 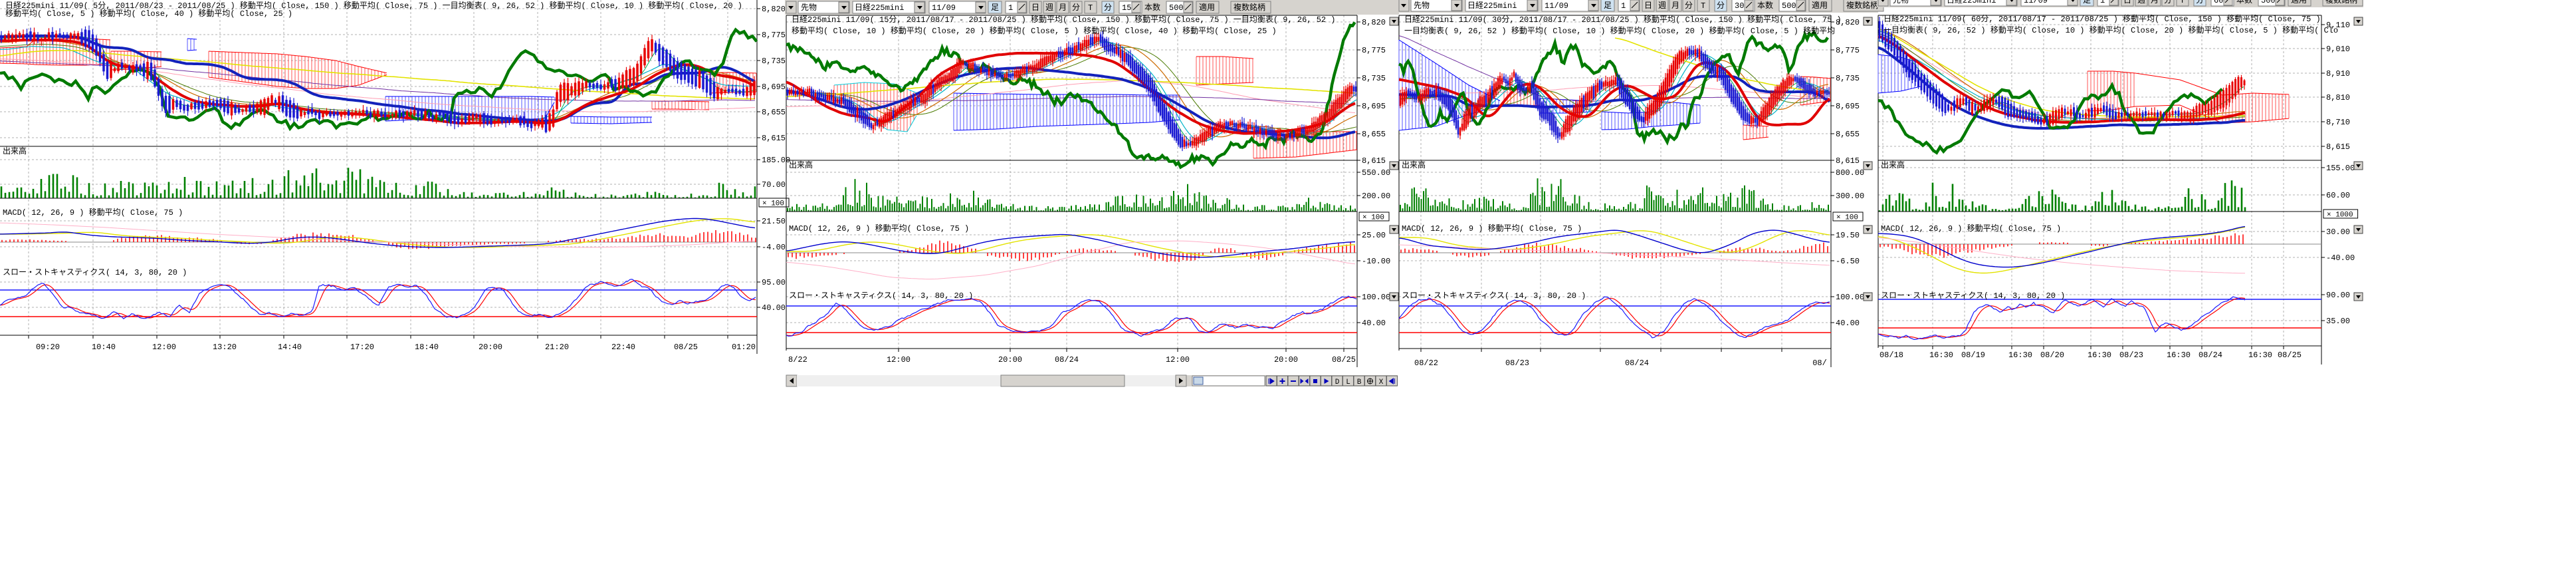 I want to click on svg-text: -10.00, so click(x=1376, y=261).